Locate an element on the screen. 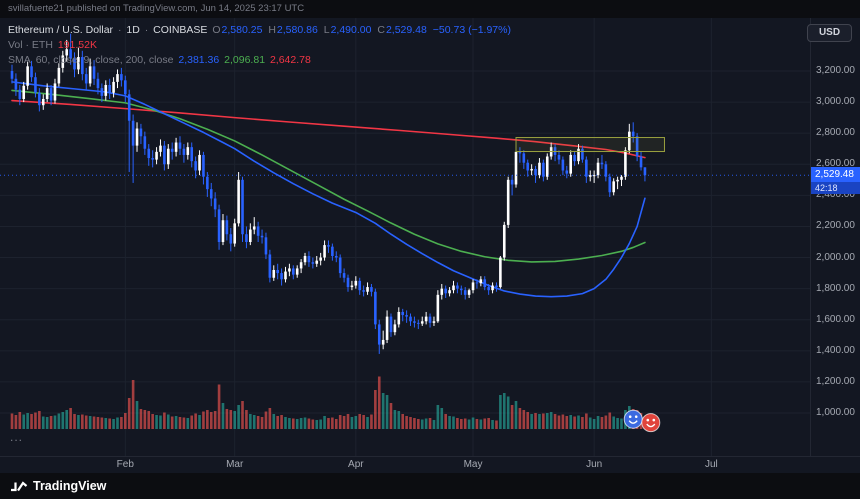  sma-label: SMA is located at coordinates (19, 60).